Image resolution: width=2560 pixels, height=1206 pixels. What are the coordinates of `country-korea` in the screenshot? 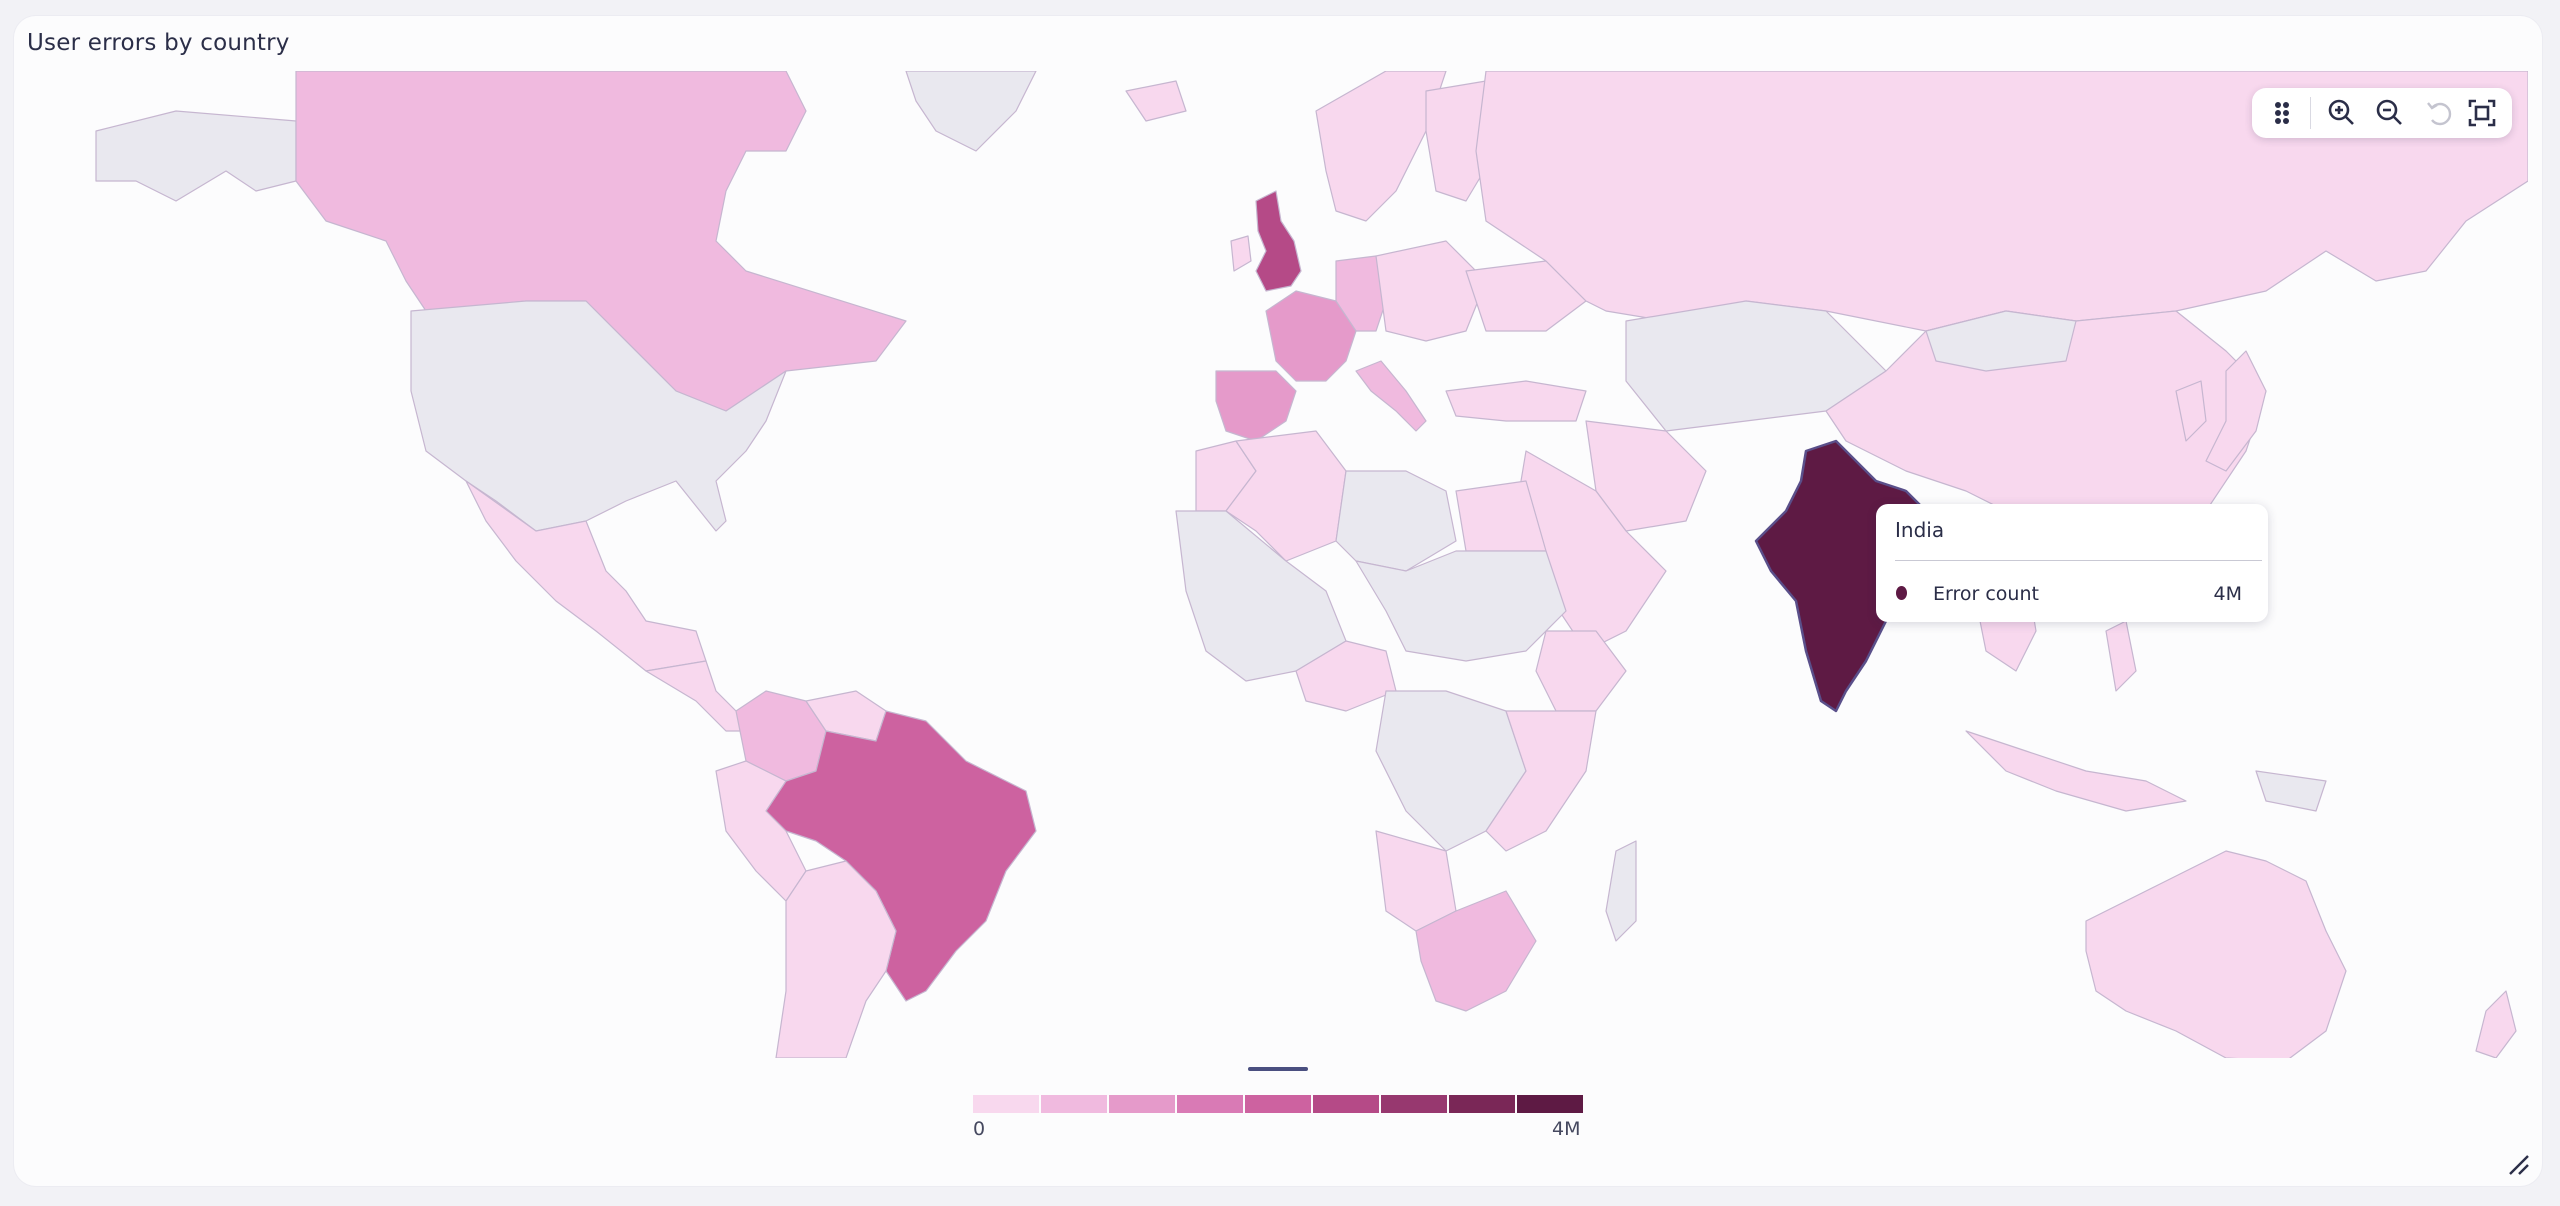 It's located at (2191, 411).